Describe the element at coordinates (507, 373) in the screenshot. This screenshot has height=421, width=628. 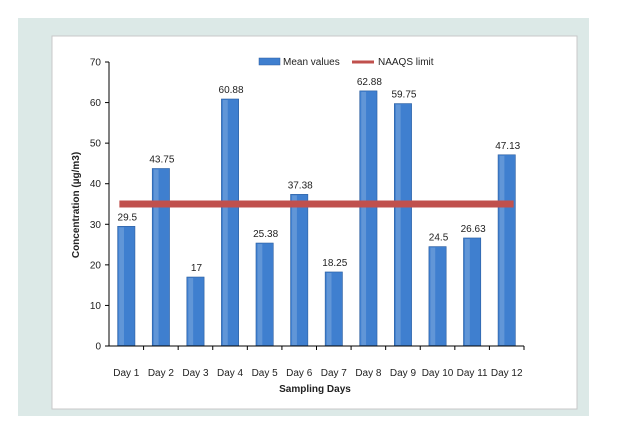
I see `x-tick-label: Day 12` at that location.